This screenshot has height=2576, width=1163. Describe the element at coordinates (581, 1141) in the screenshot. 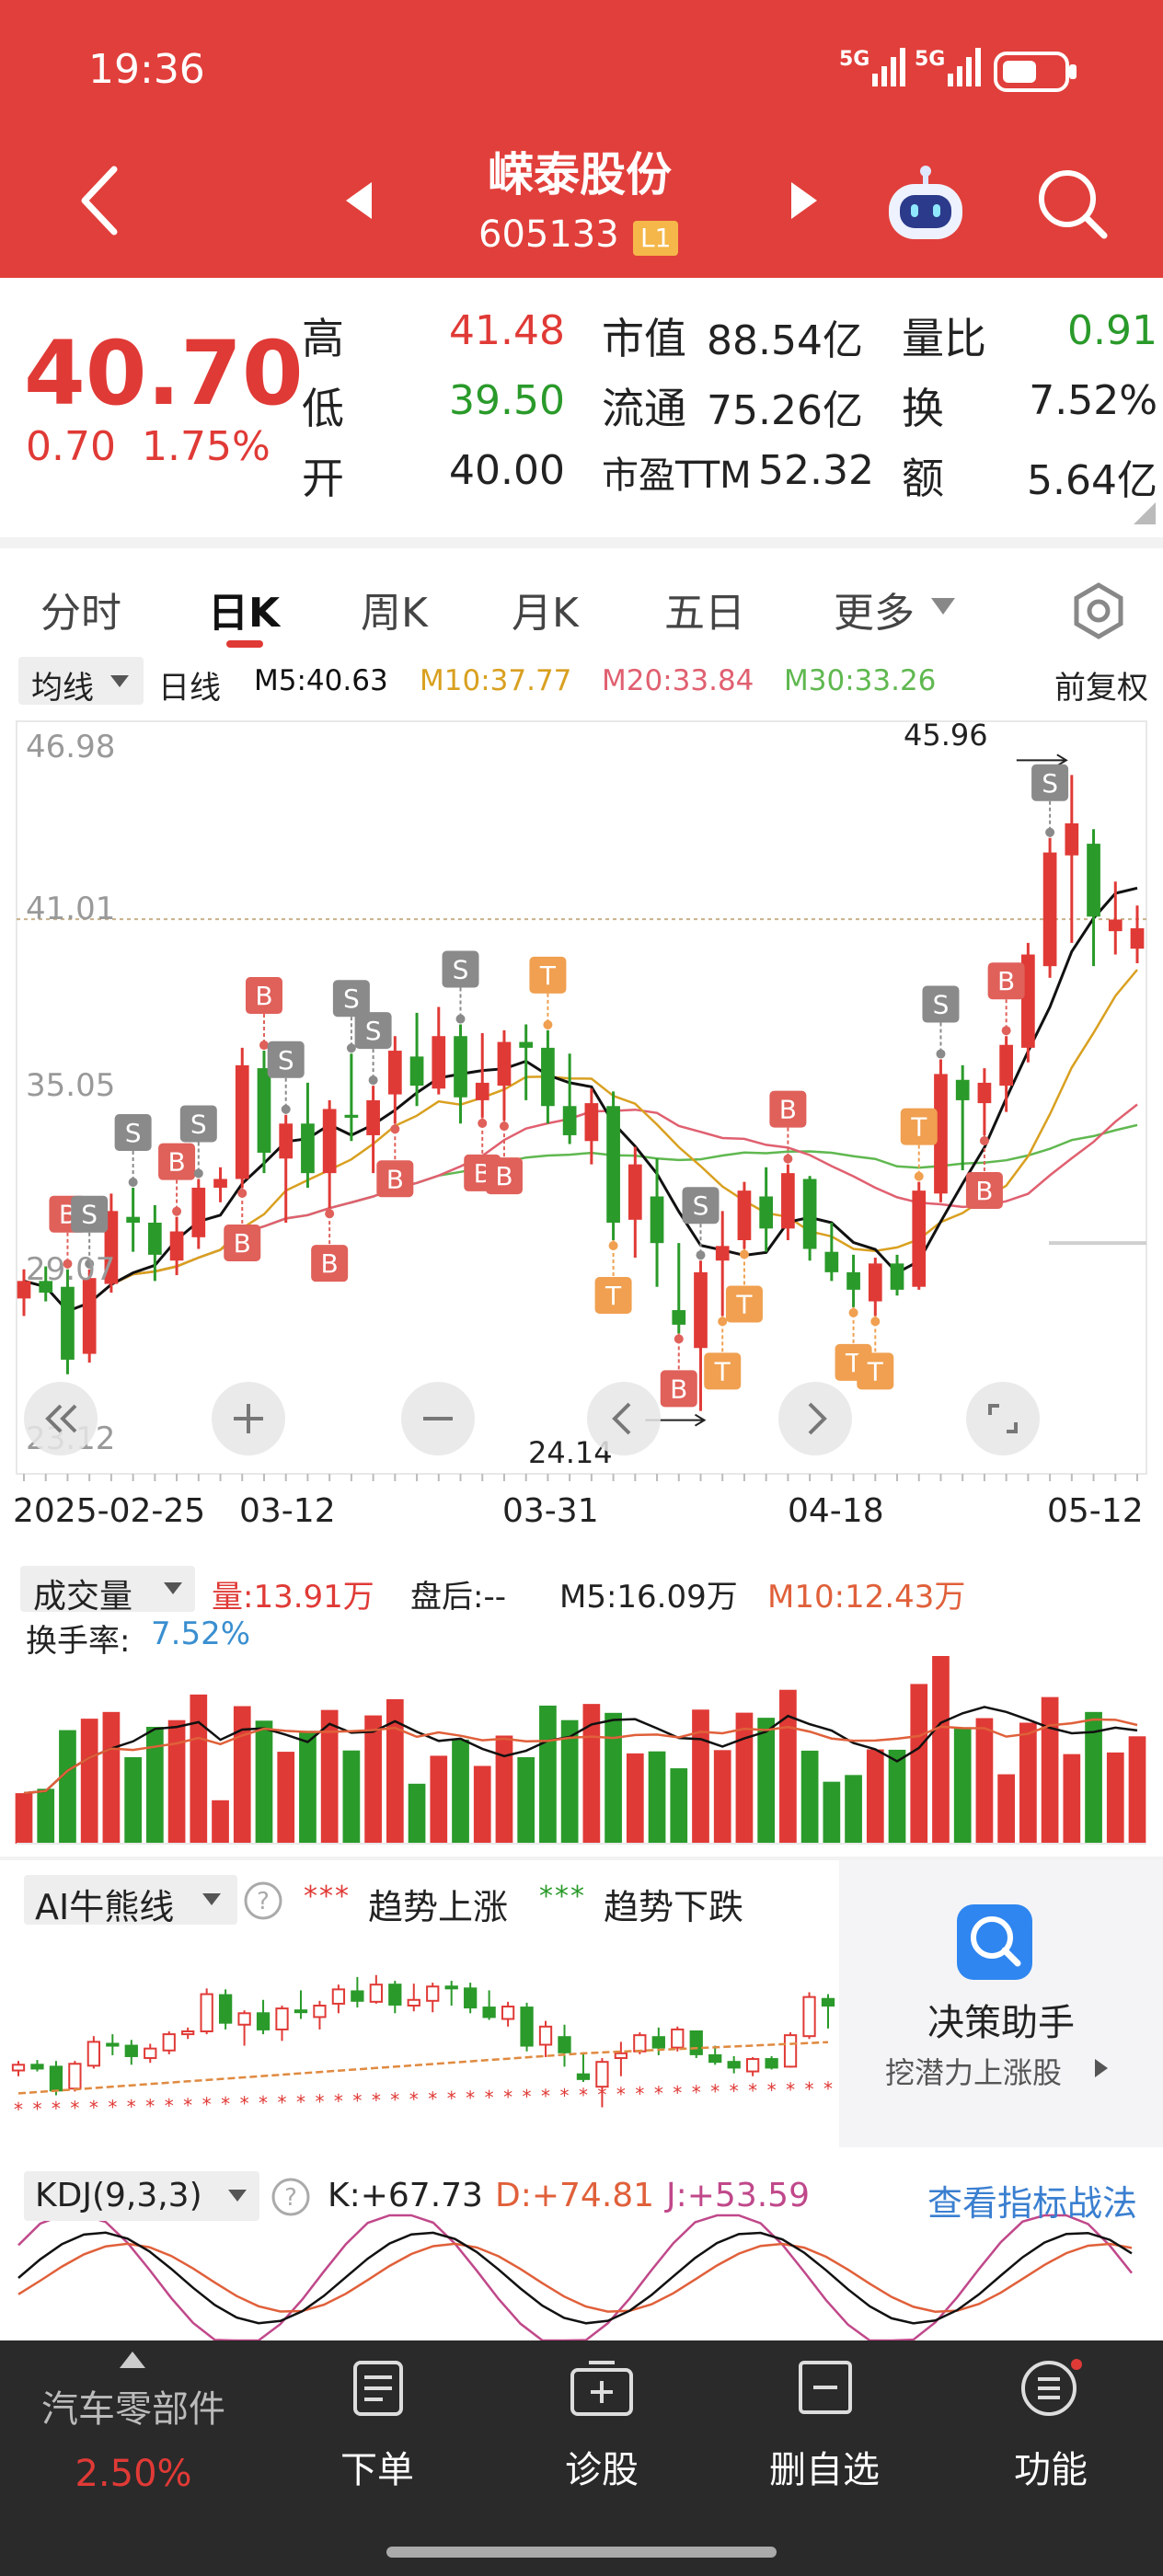

I see `ma10-line` at that location.